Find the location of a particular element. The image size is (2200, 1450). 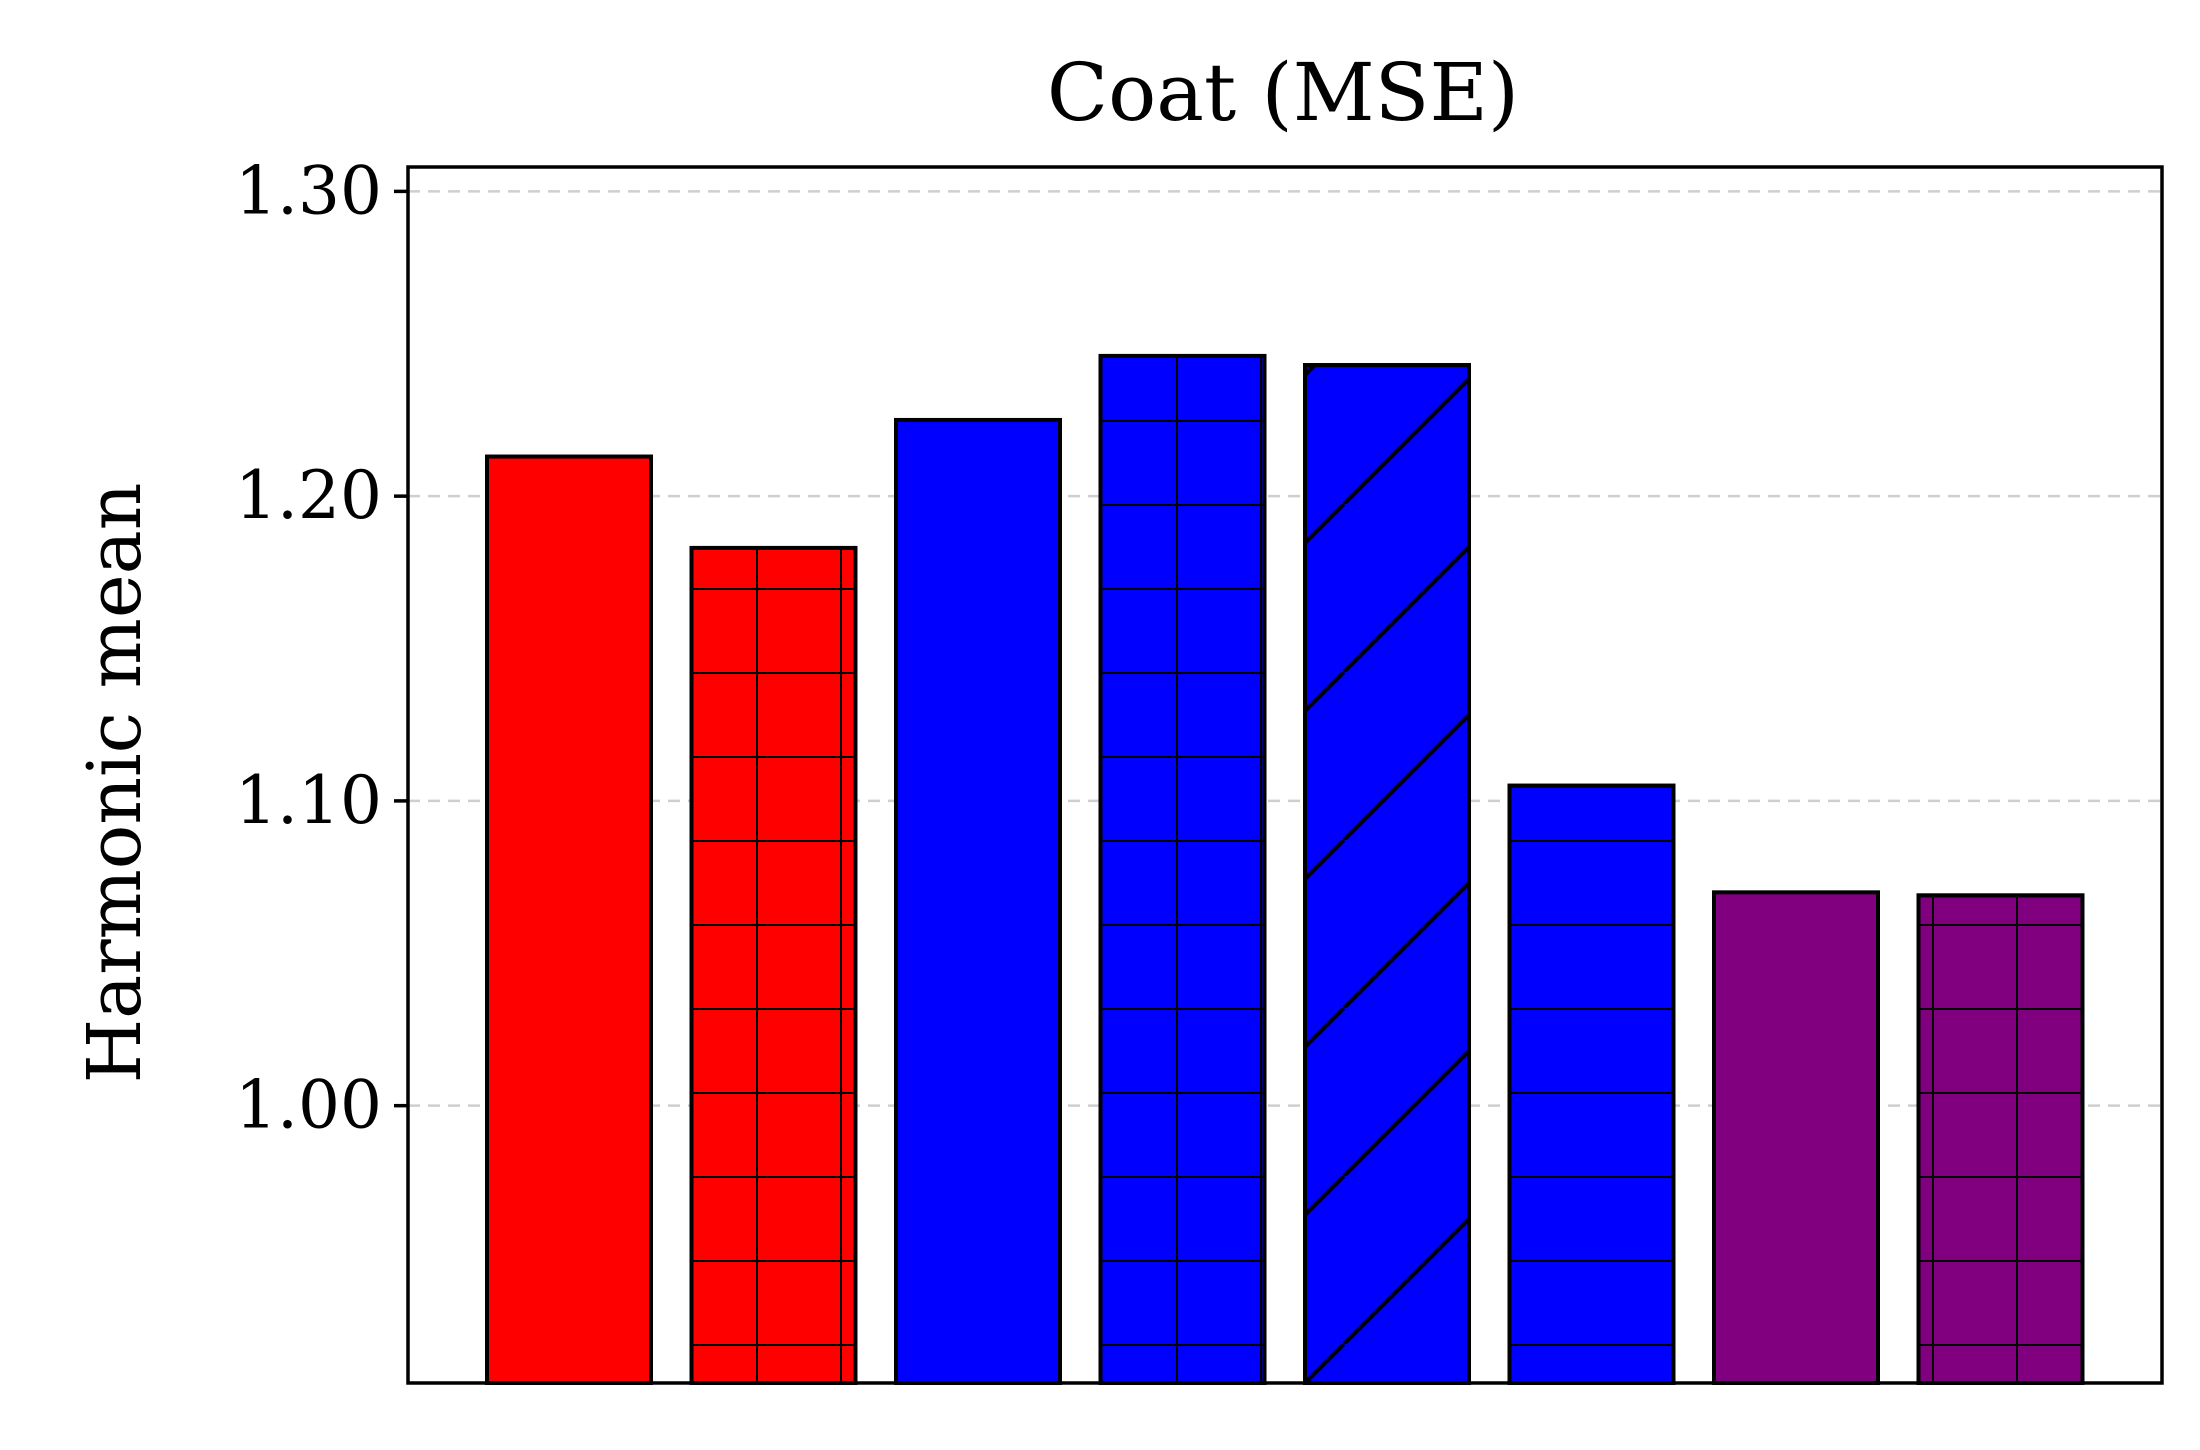

bar-5-hatch is located at coordinates (1387, 874).